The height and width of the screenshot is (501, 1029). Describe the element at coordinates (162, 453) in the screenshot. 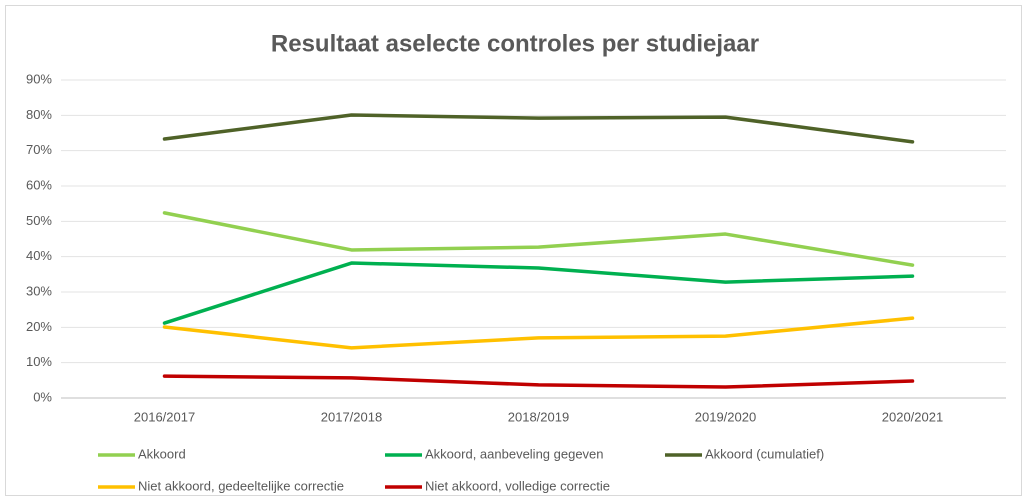

I see `legend-label: Akkoord` at that location.